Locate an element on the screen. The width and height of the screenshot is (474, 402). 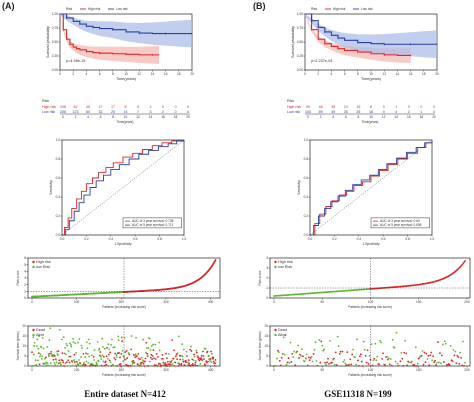
riskscore_B-legend-entry: High risk is located at coordinates (285, 262).